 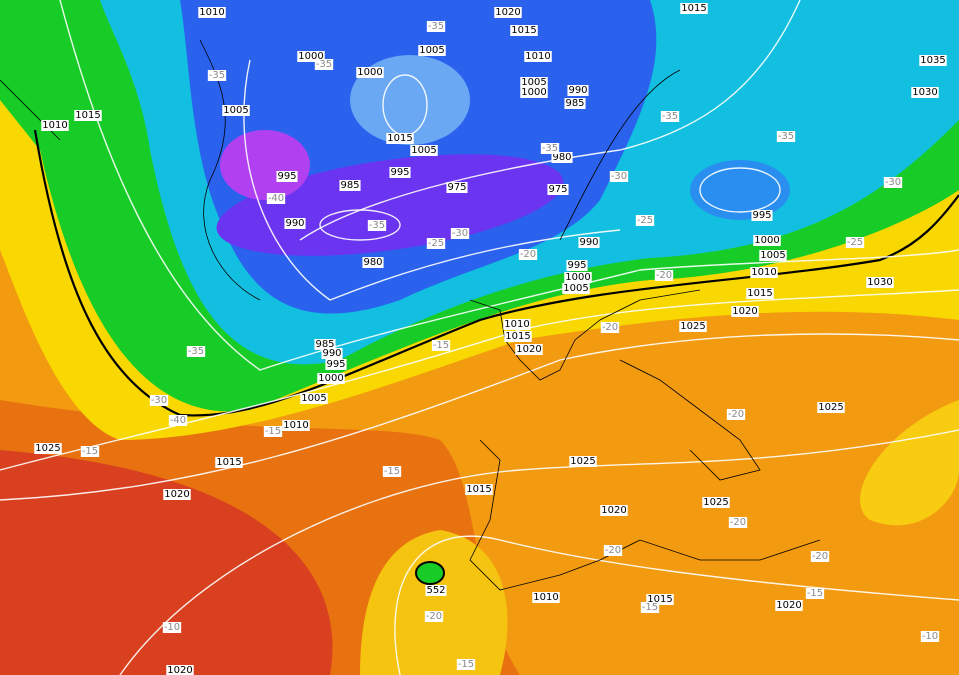 What do you see at coordinates (574, 103) in the screenshot?
I see `pressure-label: 985` at bounding box center [574, 103].